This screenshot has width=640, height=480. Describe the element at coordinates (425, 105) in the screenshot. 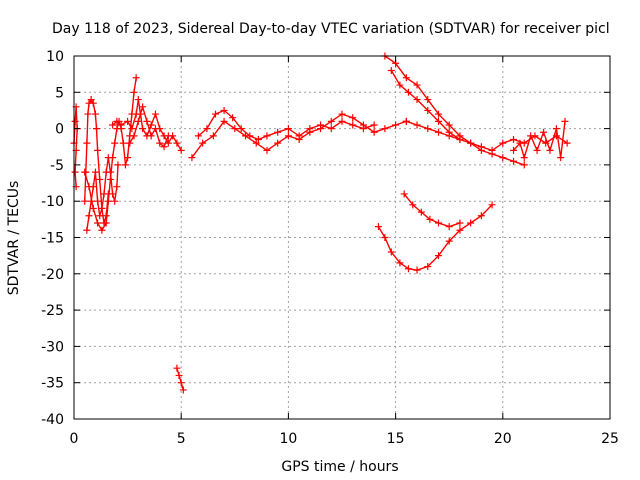

I see `series-seg-late-desc-b` at that location.